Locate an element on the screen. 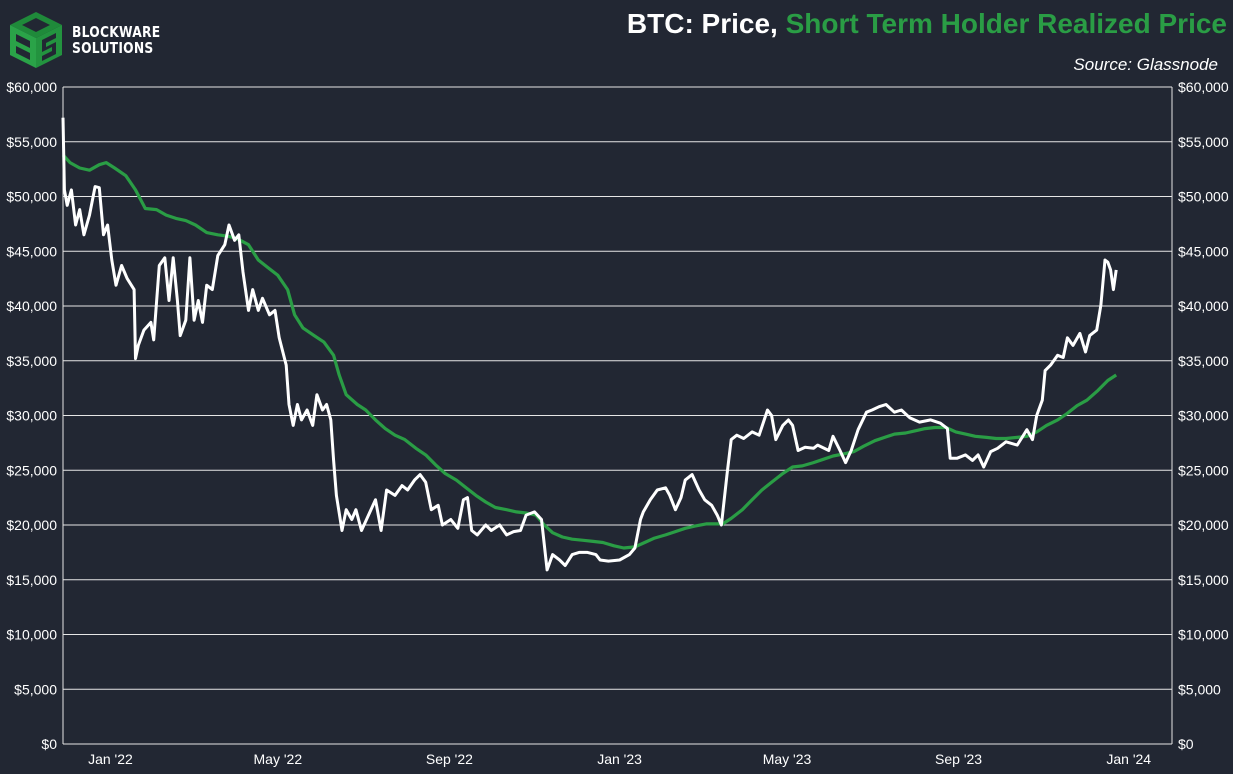  logo-text: BLOCKWARE SOLUTIONS is located at coordinates (116, 40).